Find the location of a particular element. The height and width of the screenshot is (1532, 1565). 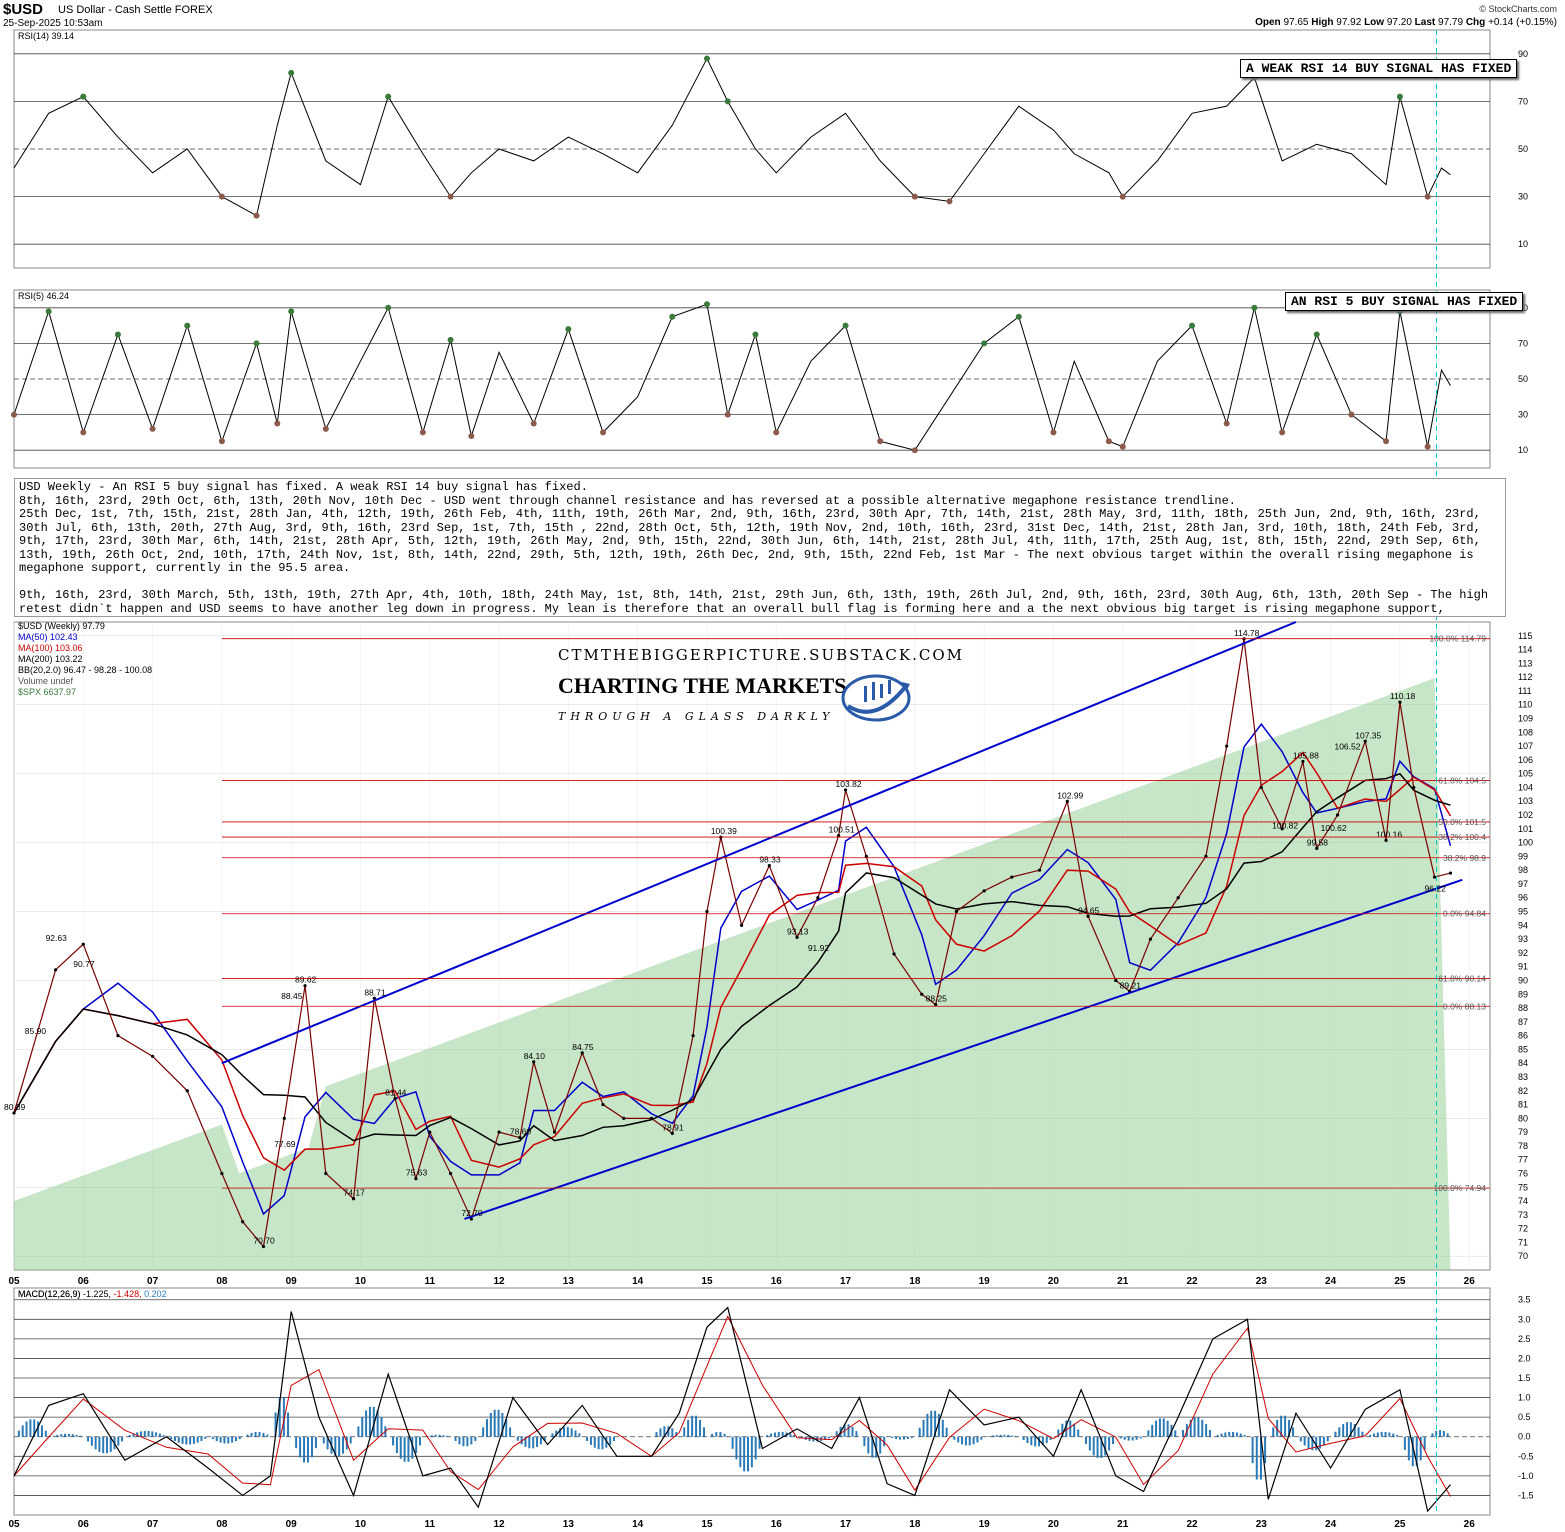

fib-label: 38.2% 98.9 is located at coordinates (1464, 858).